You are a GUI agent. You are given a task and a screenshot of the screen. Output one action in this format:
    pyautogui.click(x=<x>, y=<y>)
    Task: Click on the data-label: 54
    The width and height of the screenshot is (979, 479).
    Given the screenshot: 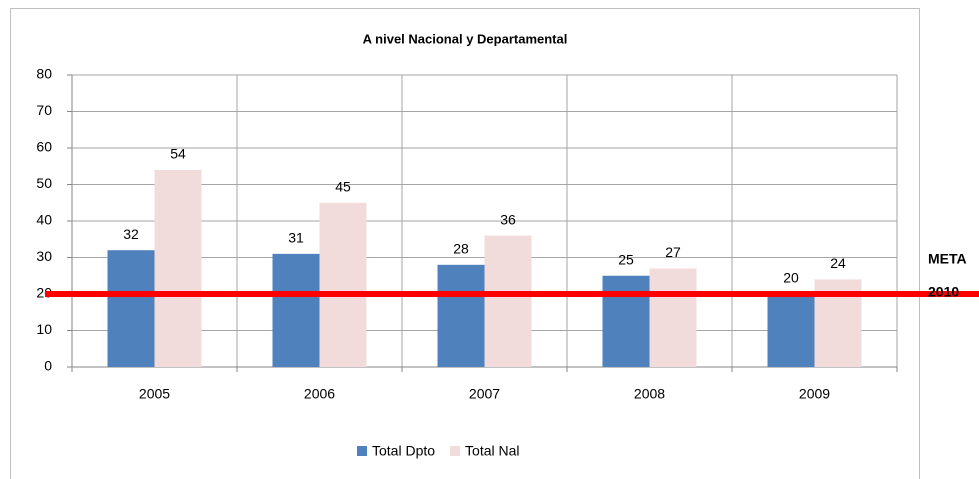 What is the action you would take?
    pyautogui.click(x=178, y=154)
    